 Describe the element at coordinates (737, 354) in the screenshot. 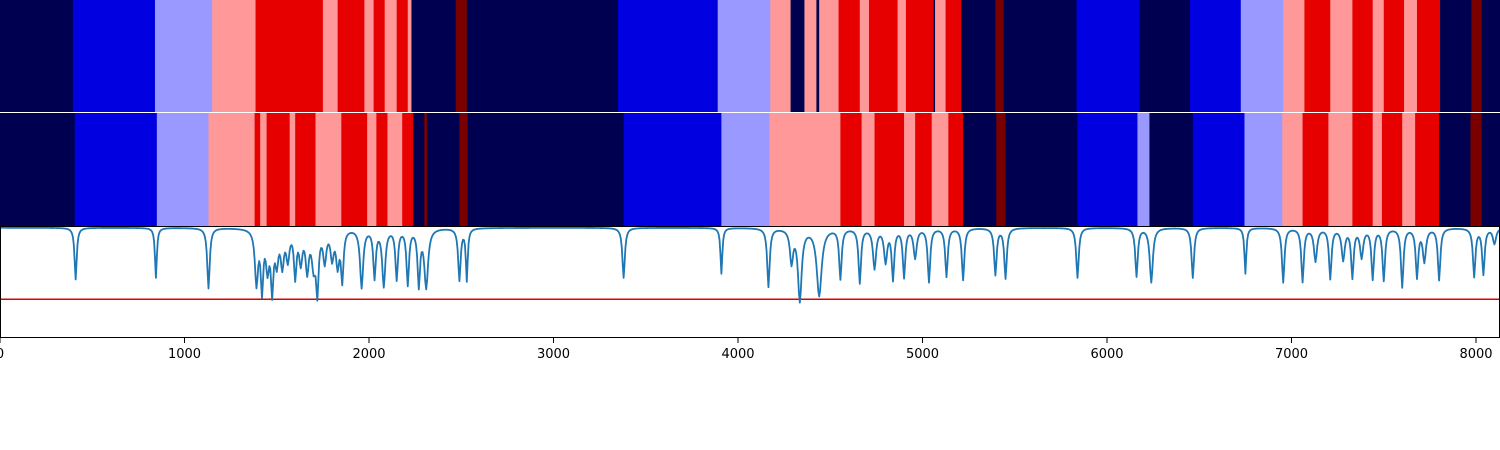

I see `x-tick-label: 4000` at that location.